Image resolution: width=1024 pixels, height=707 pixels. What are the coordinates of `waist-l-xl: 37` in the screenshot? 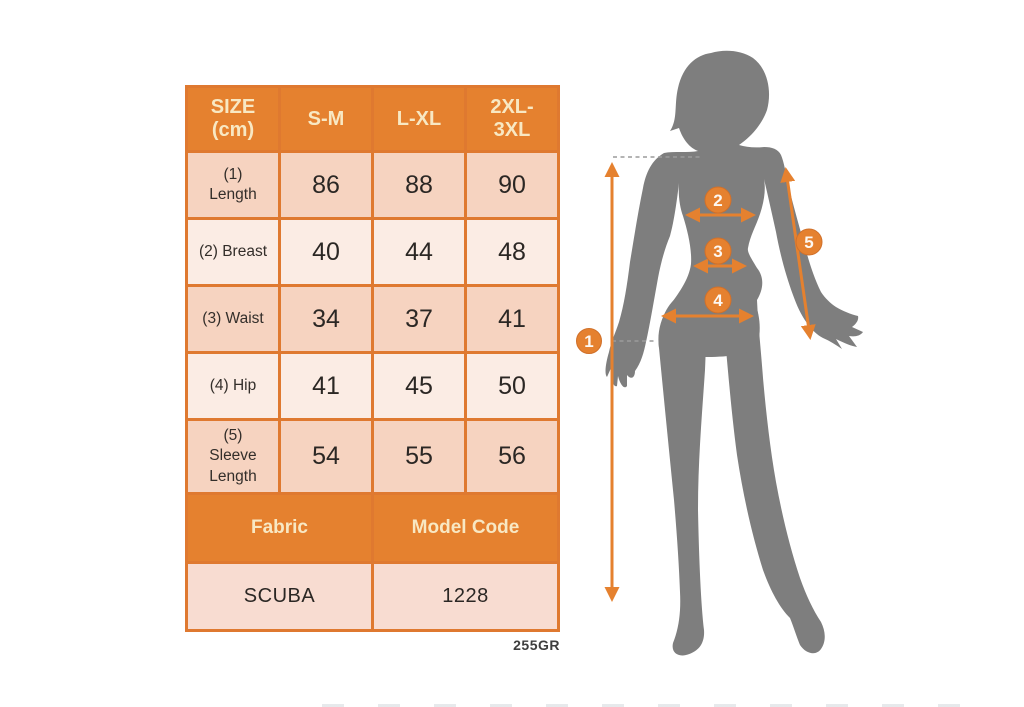 It's located at (419, 319).